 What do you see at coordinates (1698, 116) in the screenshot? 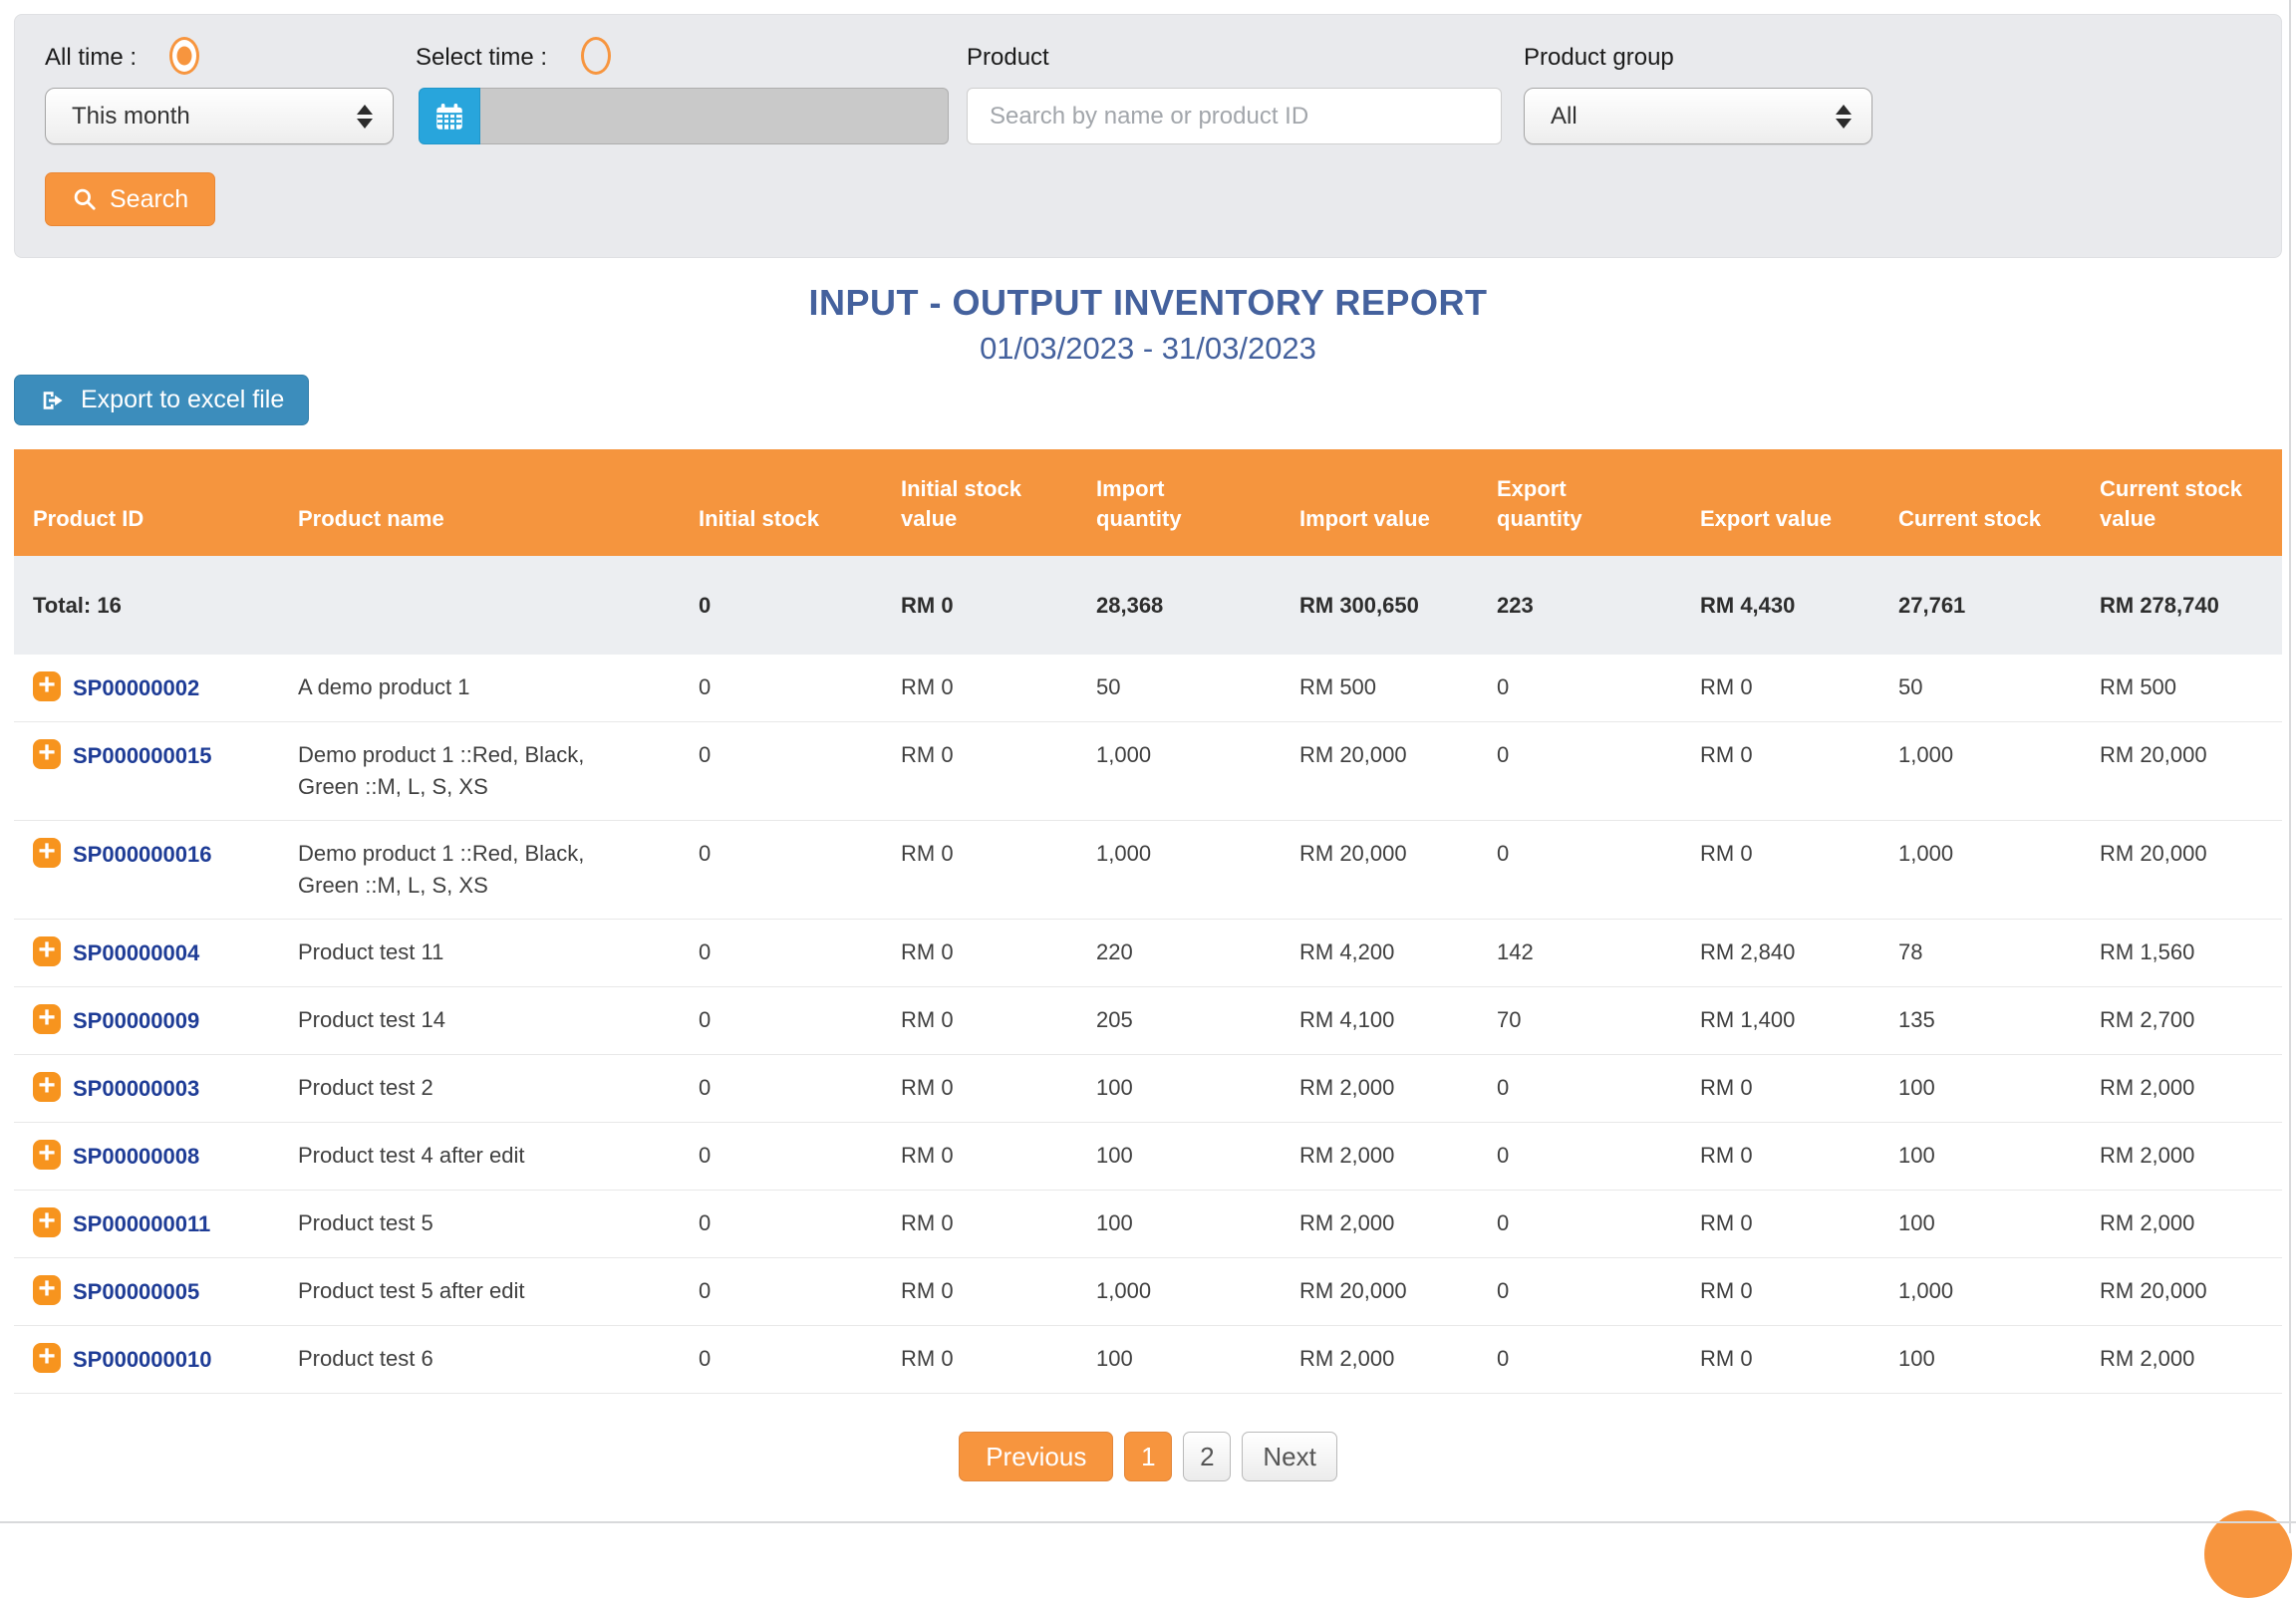
I see `product-group-select: All` at bounding box center [1698, 116].